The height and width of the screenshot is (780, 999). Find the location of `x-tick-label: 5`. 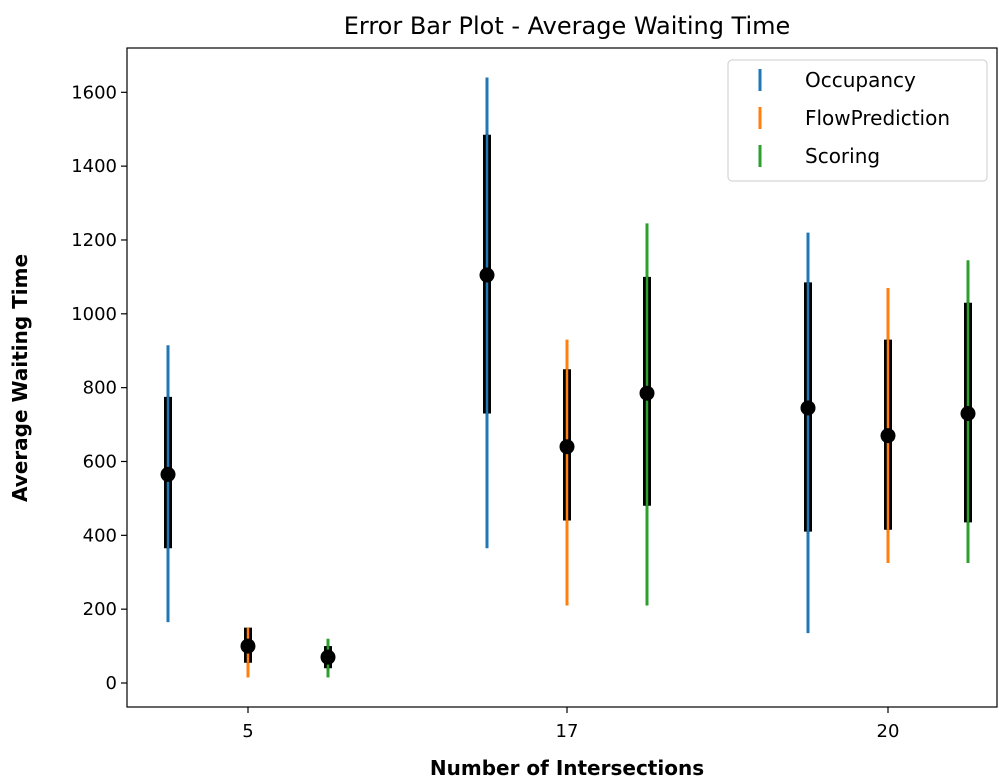

x-tick-label: 5 is located at coordinates (247, 731).